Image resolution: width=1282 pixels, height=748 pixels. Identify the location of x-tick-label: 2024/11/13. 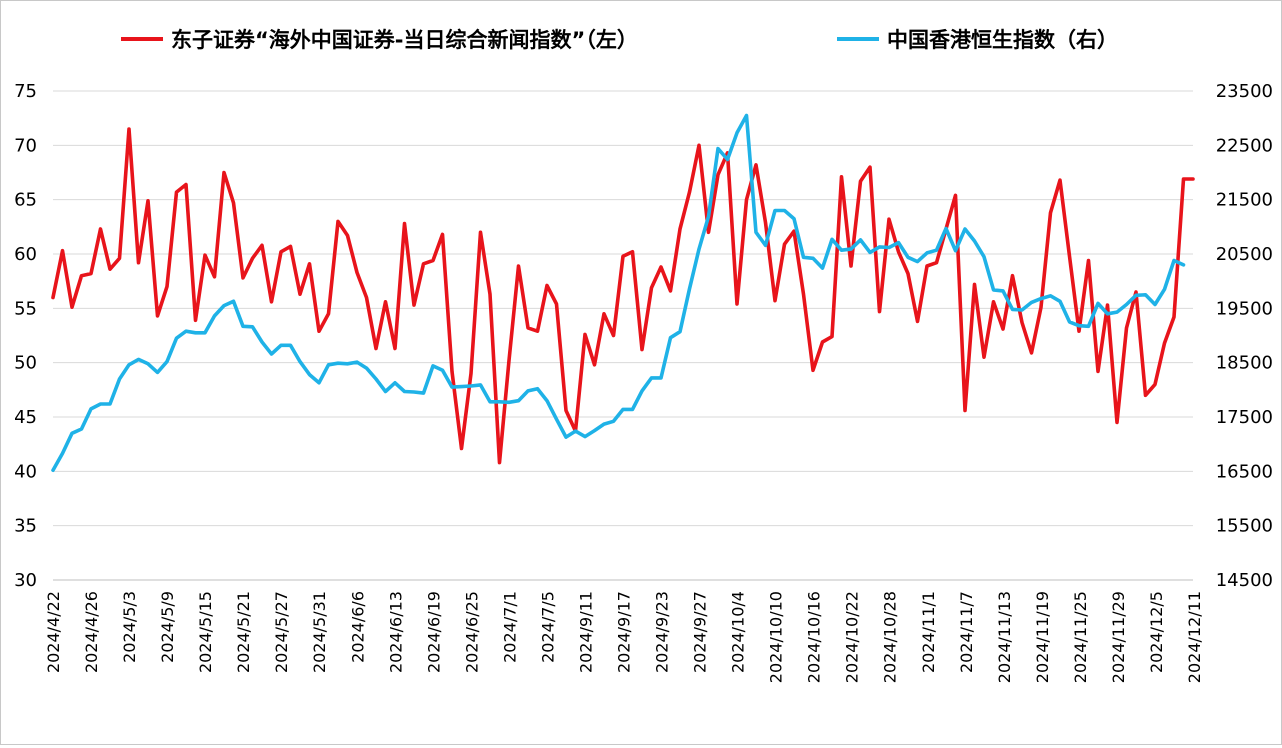
(1004, 637).